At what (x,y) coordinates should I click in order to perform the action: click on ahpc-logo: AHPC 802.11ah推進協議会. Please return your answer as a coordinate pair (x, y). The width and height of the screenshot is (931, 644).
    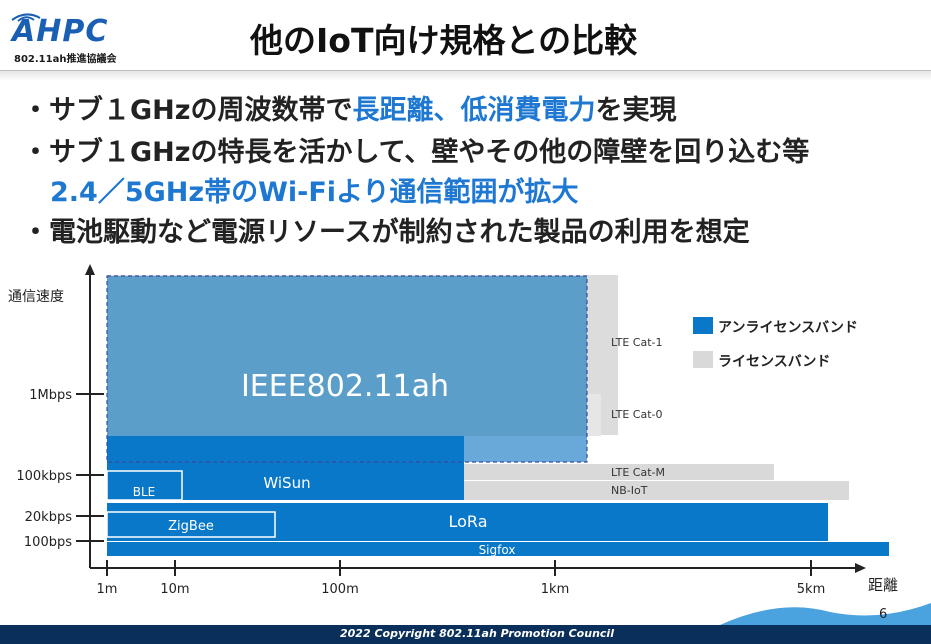
    Looking at the image, I should click on (71, 37).